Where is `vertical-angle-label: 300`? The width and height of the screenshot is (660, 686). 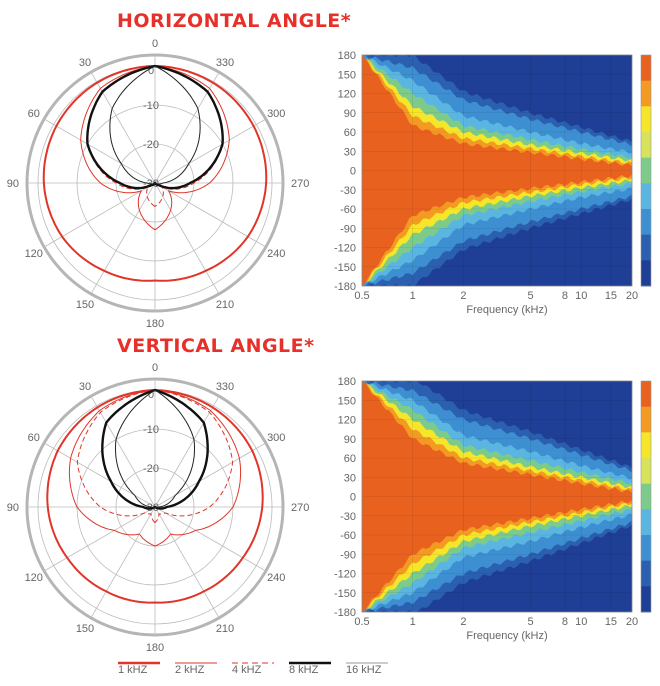 vertical-angle-label: 300 is located at coordinates (276, 438).